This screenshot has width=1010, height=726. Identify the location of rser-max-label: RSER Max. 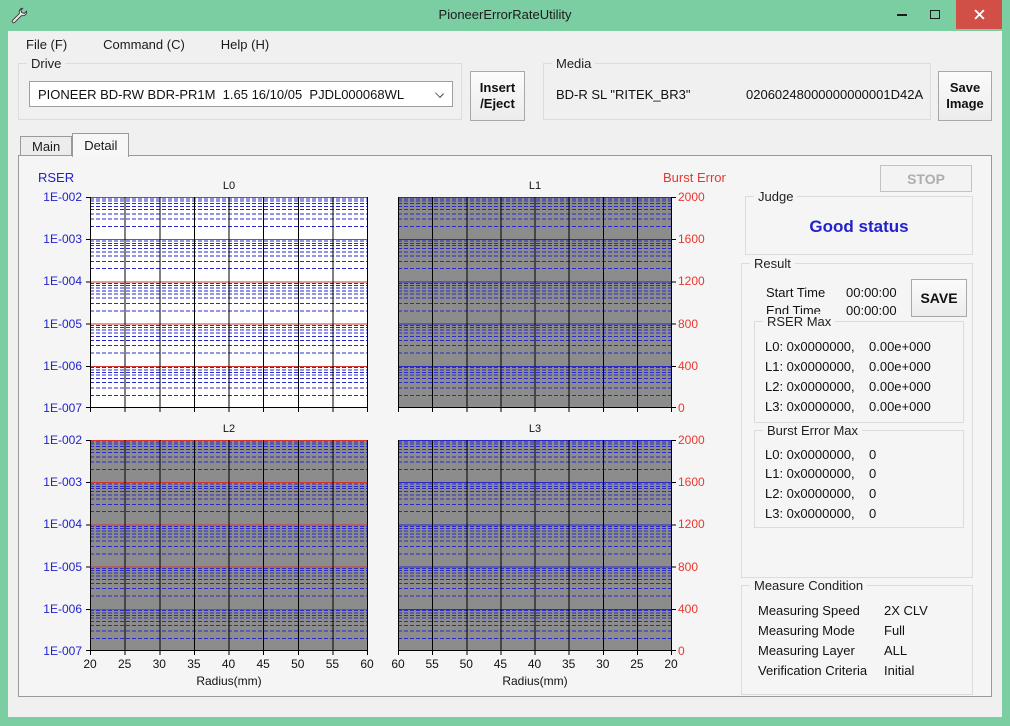
(799, 321).